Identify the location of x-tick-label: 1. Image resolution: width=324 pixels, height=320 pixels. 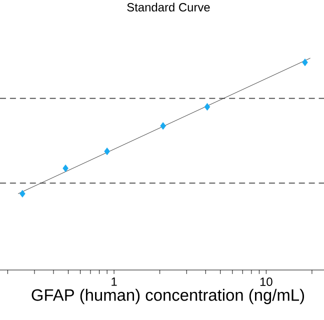
(114, 282).